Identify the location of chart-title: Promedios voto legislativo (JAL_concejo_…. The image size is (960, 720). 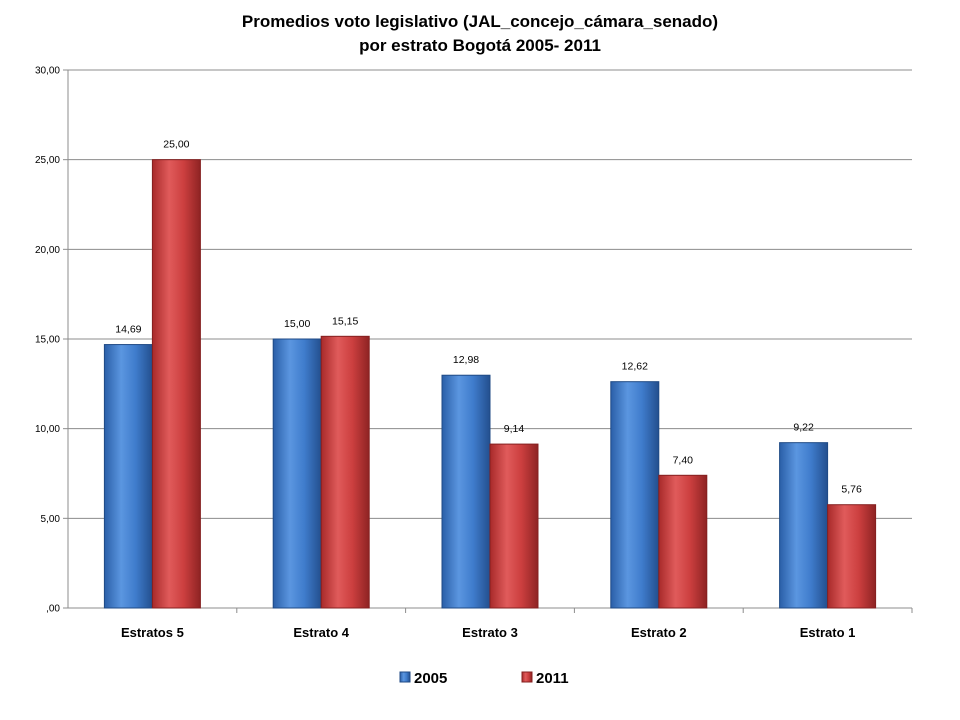
(480, 34).